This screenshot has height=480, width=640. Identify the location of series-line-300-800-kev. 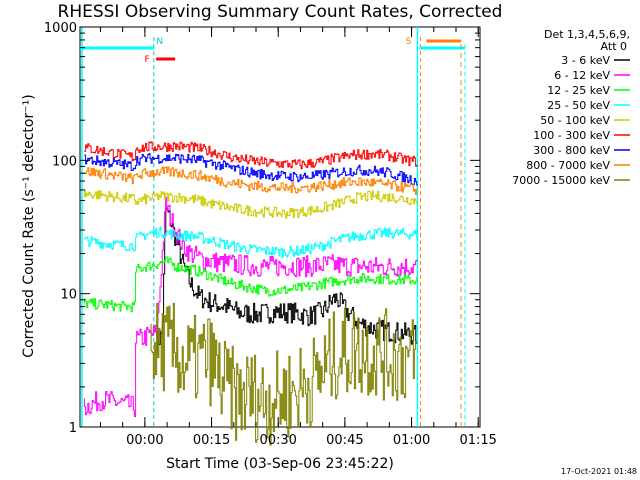
(250, 169).